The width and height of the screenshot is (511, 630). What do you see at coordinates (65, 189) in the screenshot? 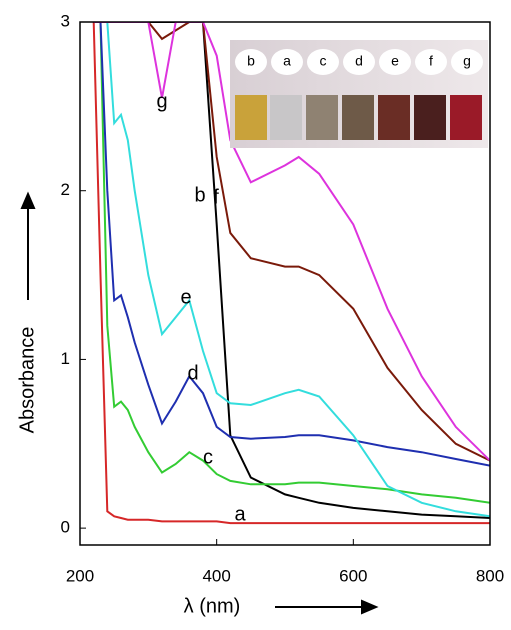
I see `y-tick-label: 2` at bounding box center [65, 189].